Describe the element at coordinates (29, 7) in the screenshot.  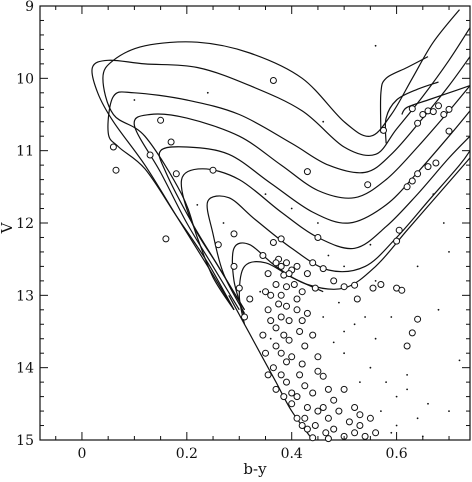
I see `y-tick-label: 9` at that location.